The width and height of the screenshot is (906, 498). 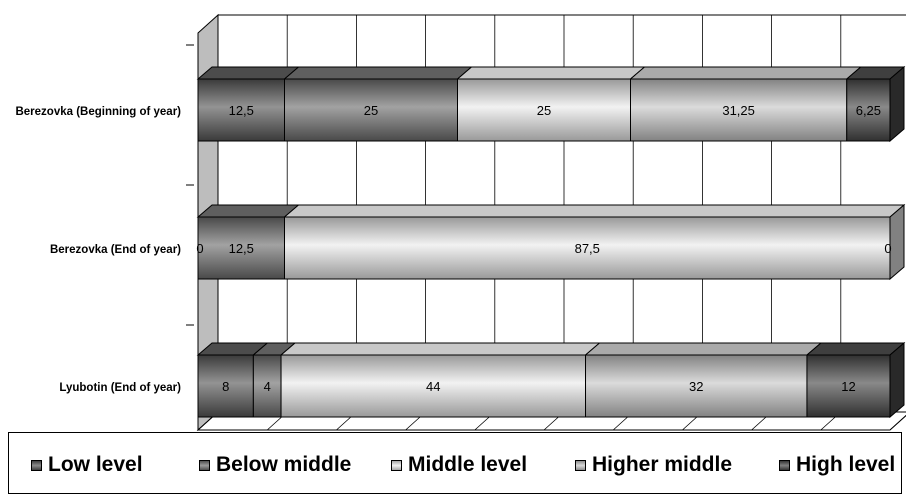 I want to click on legend-label: Low level, so click(x=95, y=464).